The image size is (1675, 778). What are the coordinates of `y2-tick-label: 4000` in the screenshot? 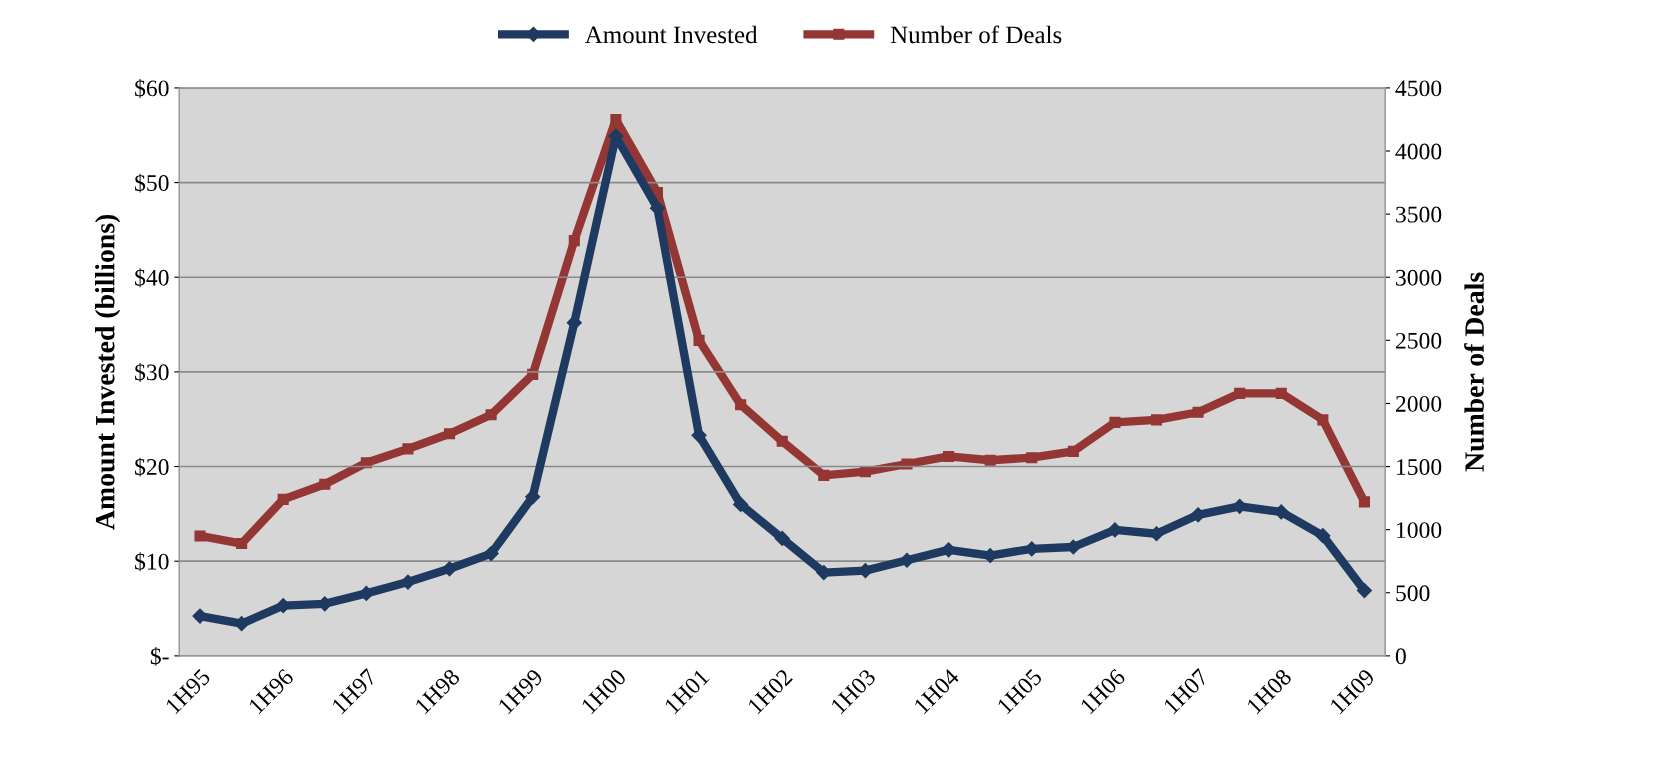 It's located at (1418, 151).